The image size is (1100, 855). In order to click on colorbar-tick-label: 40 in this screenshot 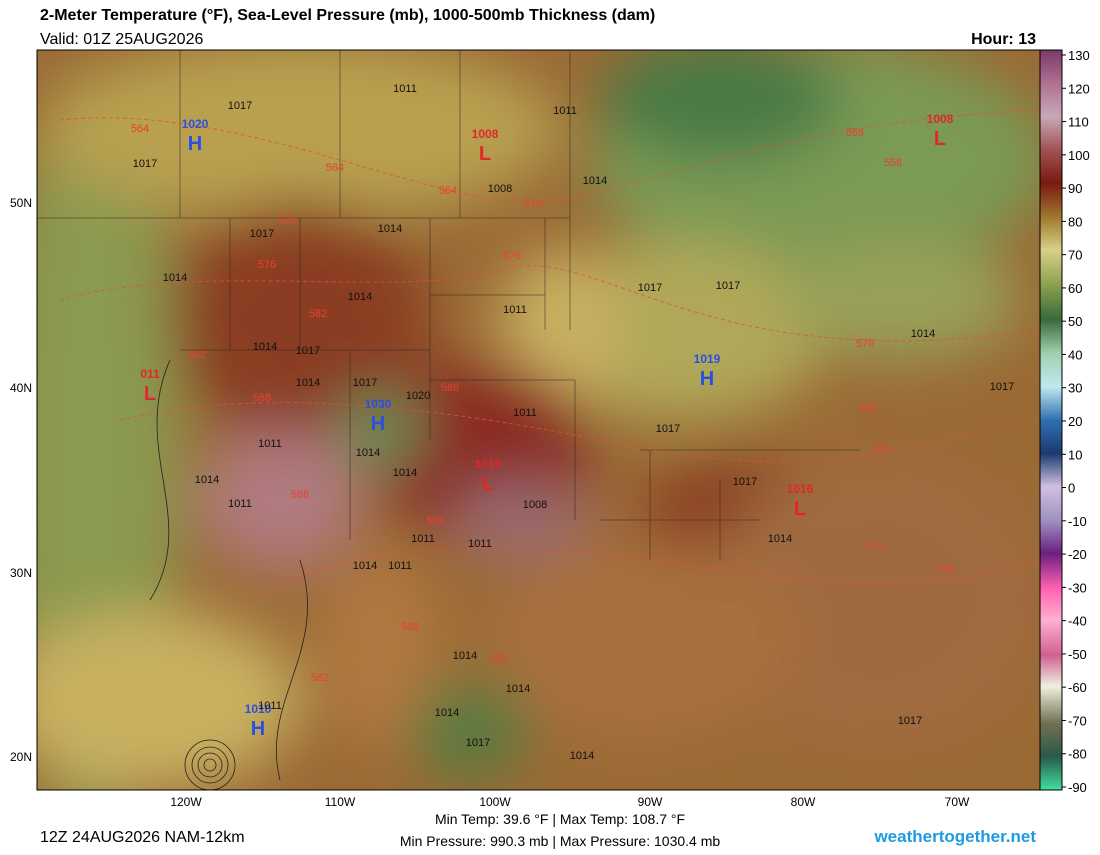, I will do `click(1075, 354)`.